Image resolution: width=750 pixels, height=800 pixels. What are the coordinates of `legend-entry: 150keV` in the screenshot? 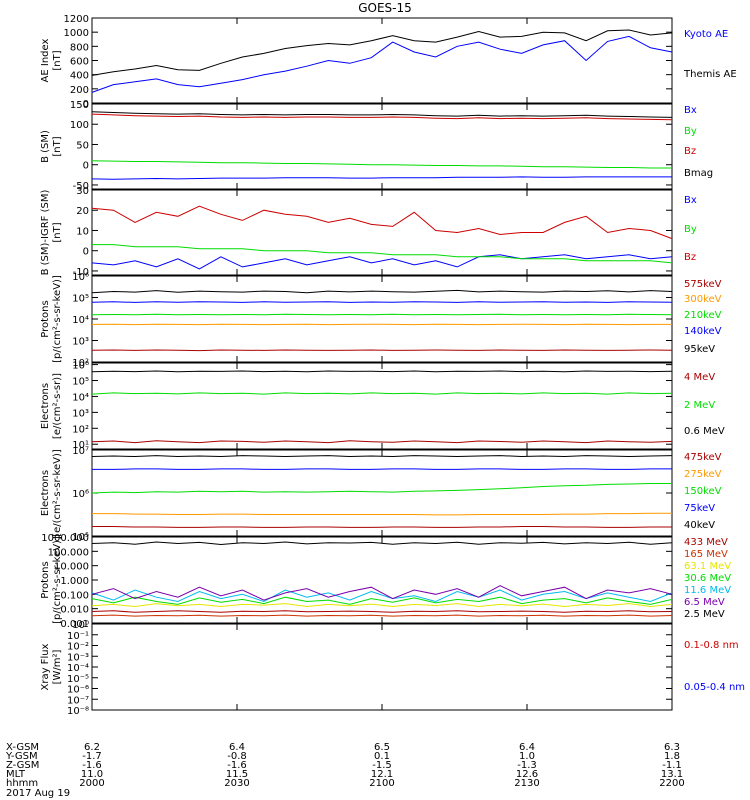 It's located at (703, 491).